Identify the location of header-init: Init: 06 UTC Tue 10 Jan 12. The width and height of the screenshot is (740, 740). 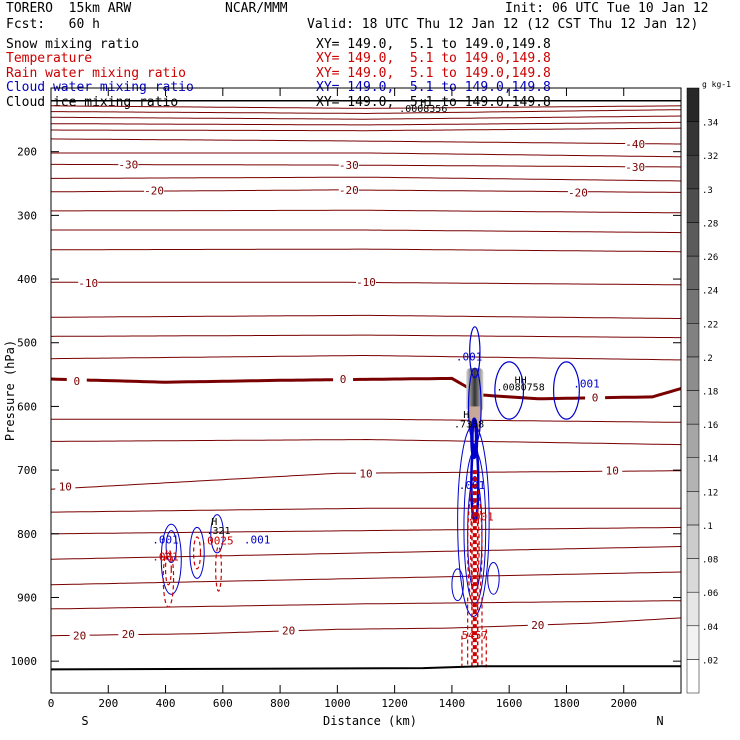
(607, 8).